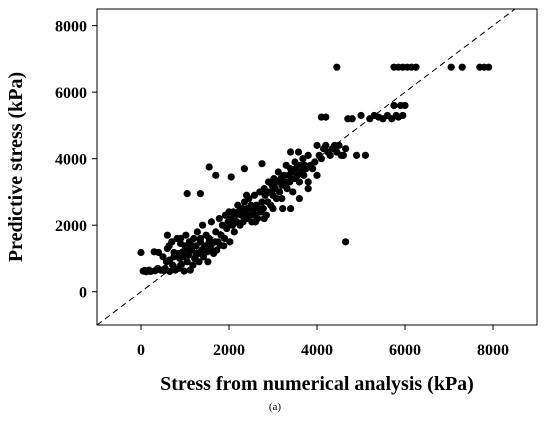 The image size is (550, 433). Describe the element at coordinates (317, 384) in the screenshot. I see `x-axis-label: Stress from numerical analysis (kPa)` at that location.